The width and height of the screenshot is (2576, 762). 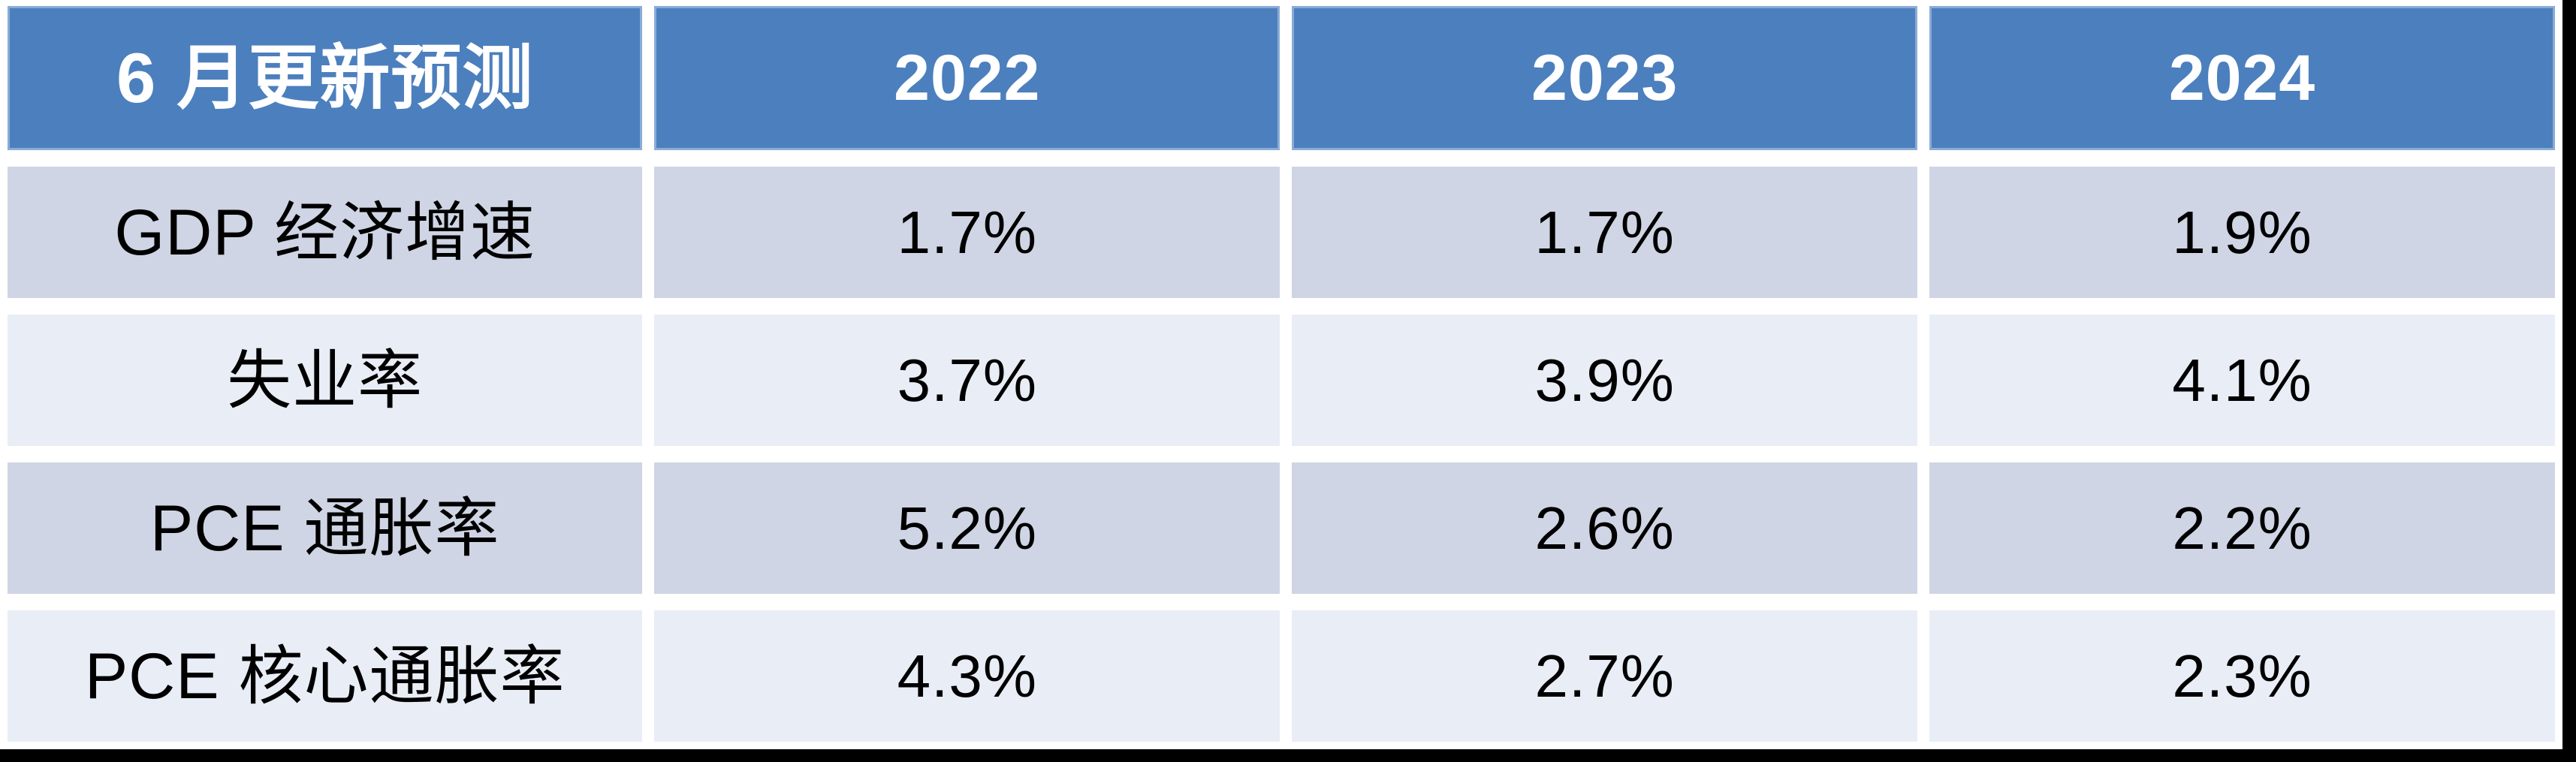 I want to click on value-pce-inflation-2023: 2.6%, so click(x=1605, y=528).